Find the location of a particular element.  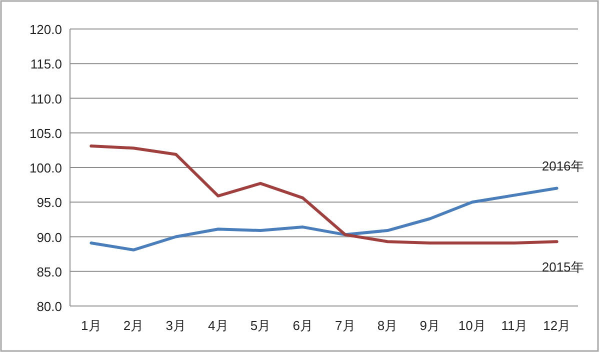

x-tick-label: 1月 is located at coordinates (91, 325).